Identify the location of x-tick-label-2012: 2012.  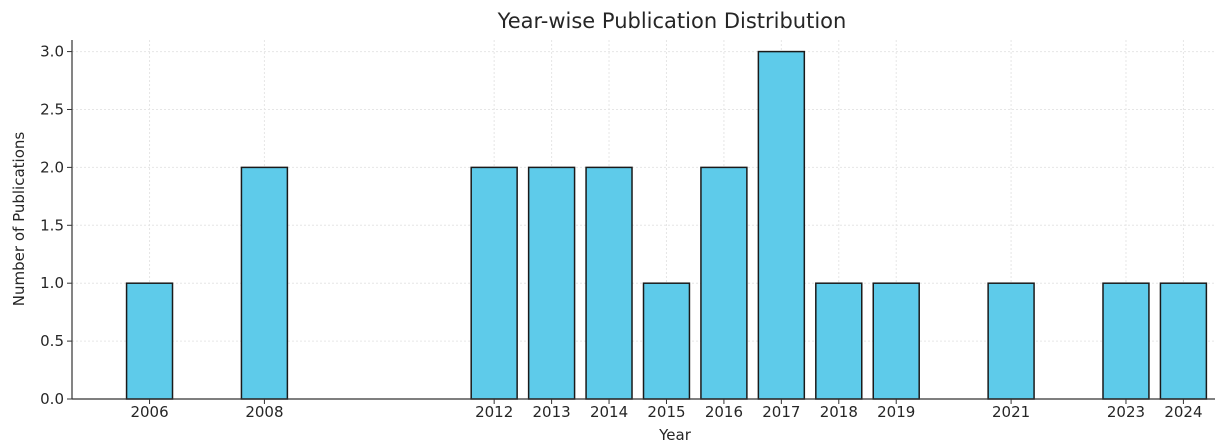
(494, 412).